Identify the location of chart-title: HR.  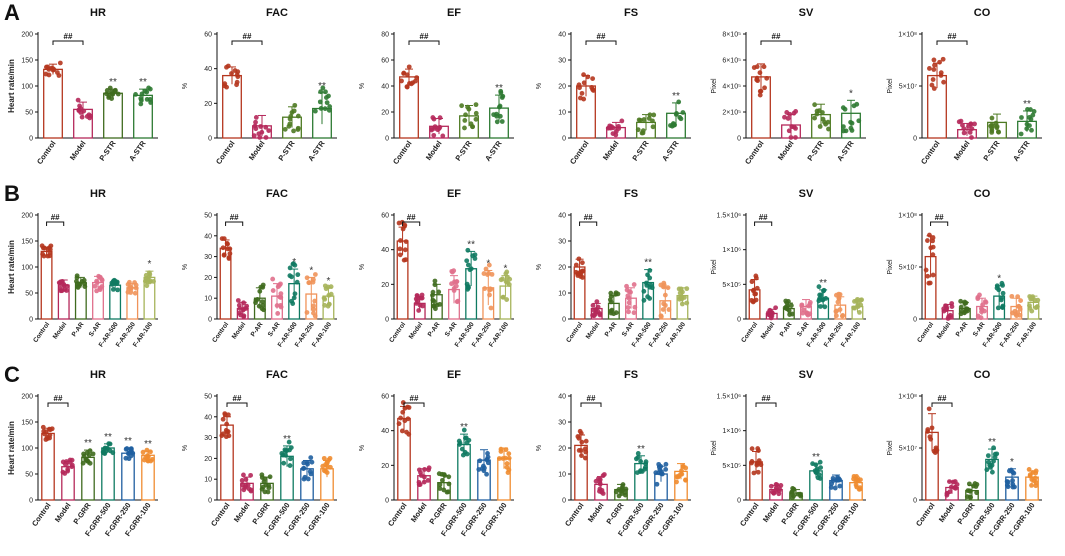
(98, 375).